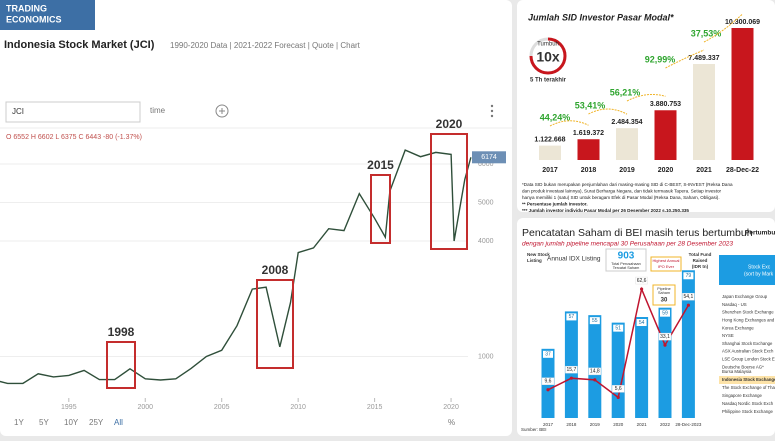 The image size is (775, 441). I want to click on source: Sumber: BEI, so click(534, 429).